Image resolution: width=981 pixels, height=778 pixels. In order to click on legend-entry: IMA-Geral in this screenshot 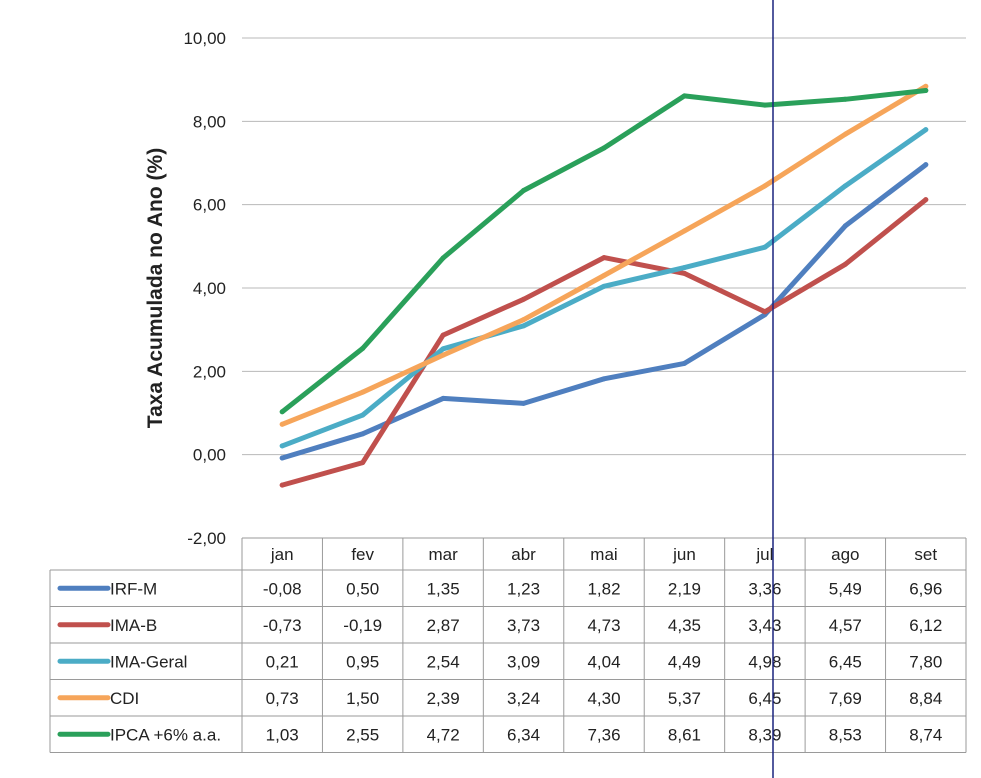, I will do `click(148, 661)`.